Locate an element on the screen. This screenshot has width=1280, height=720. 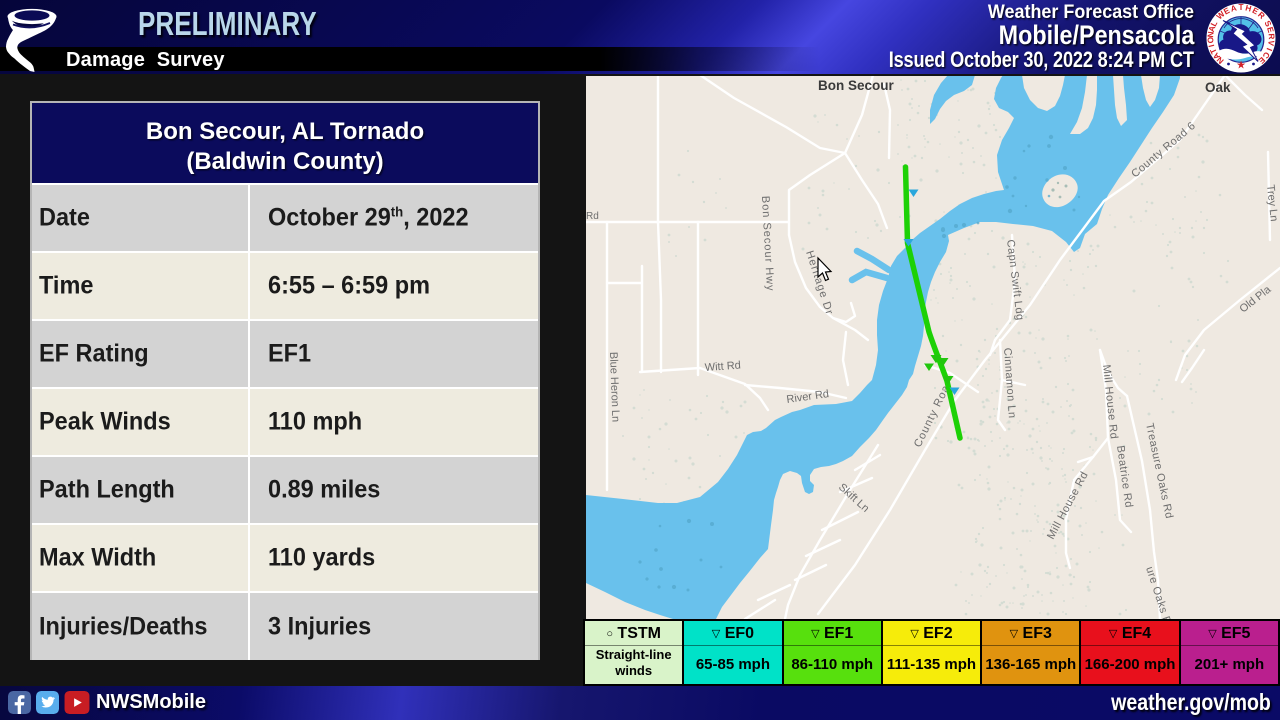
svg-text: Cinnamon Ln is located at coordinates (1009, 383).